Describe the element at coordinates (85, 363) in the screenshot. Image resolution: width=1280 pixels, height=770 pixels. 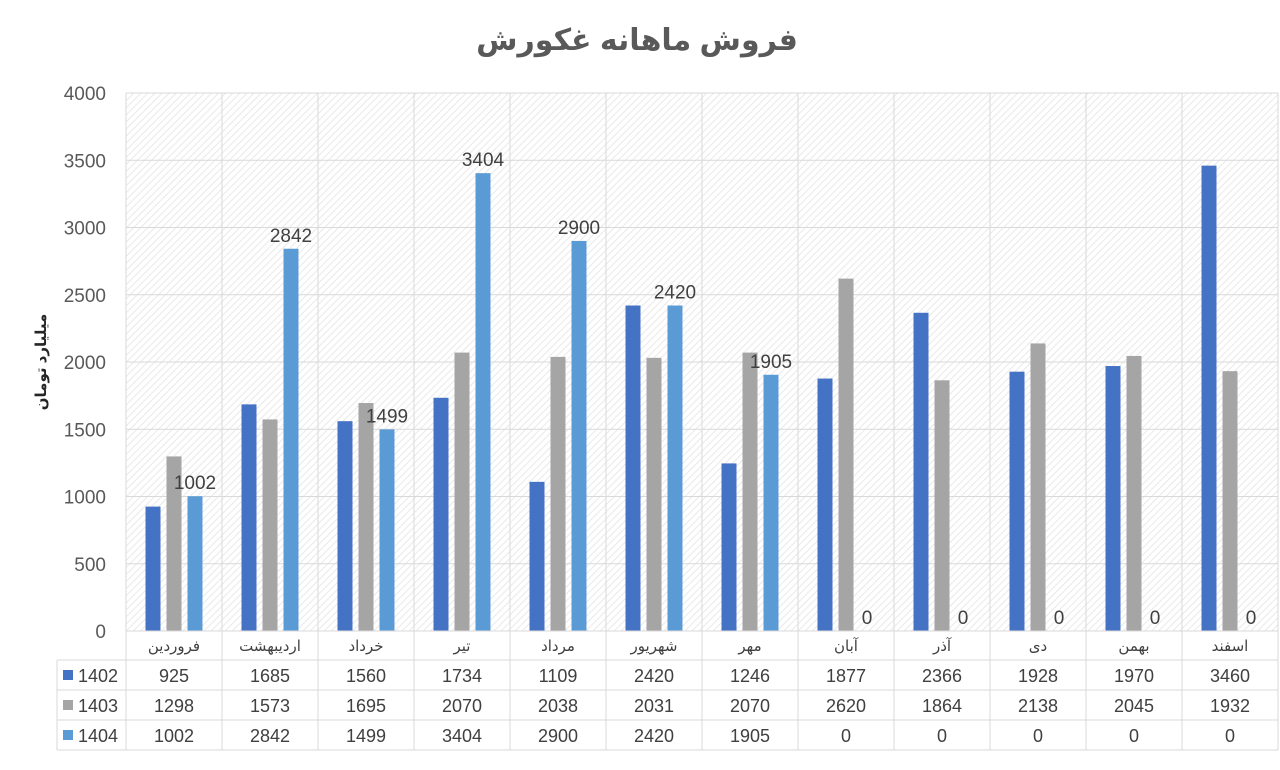
I see `y-tick-label: 2000` at that location.